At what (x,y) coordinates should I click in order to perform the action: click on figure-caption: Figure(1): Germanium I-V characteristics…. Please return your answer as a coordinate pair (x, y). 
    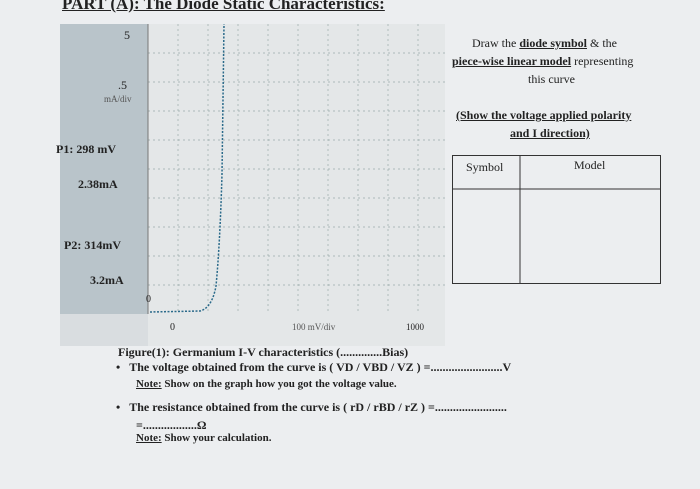
    Looking at the image, I should click on (263, 352).